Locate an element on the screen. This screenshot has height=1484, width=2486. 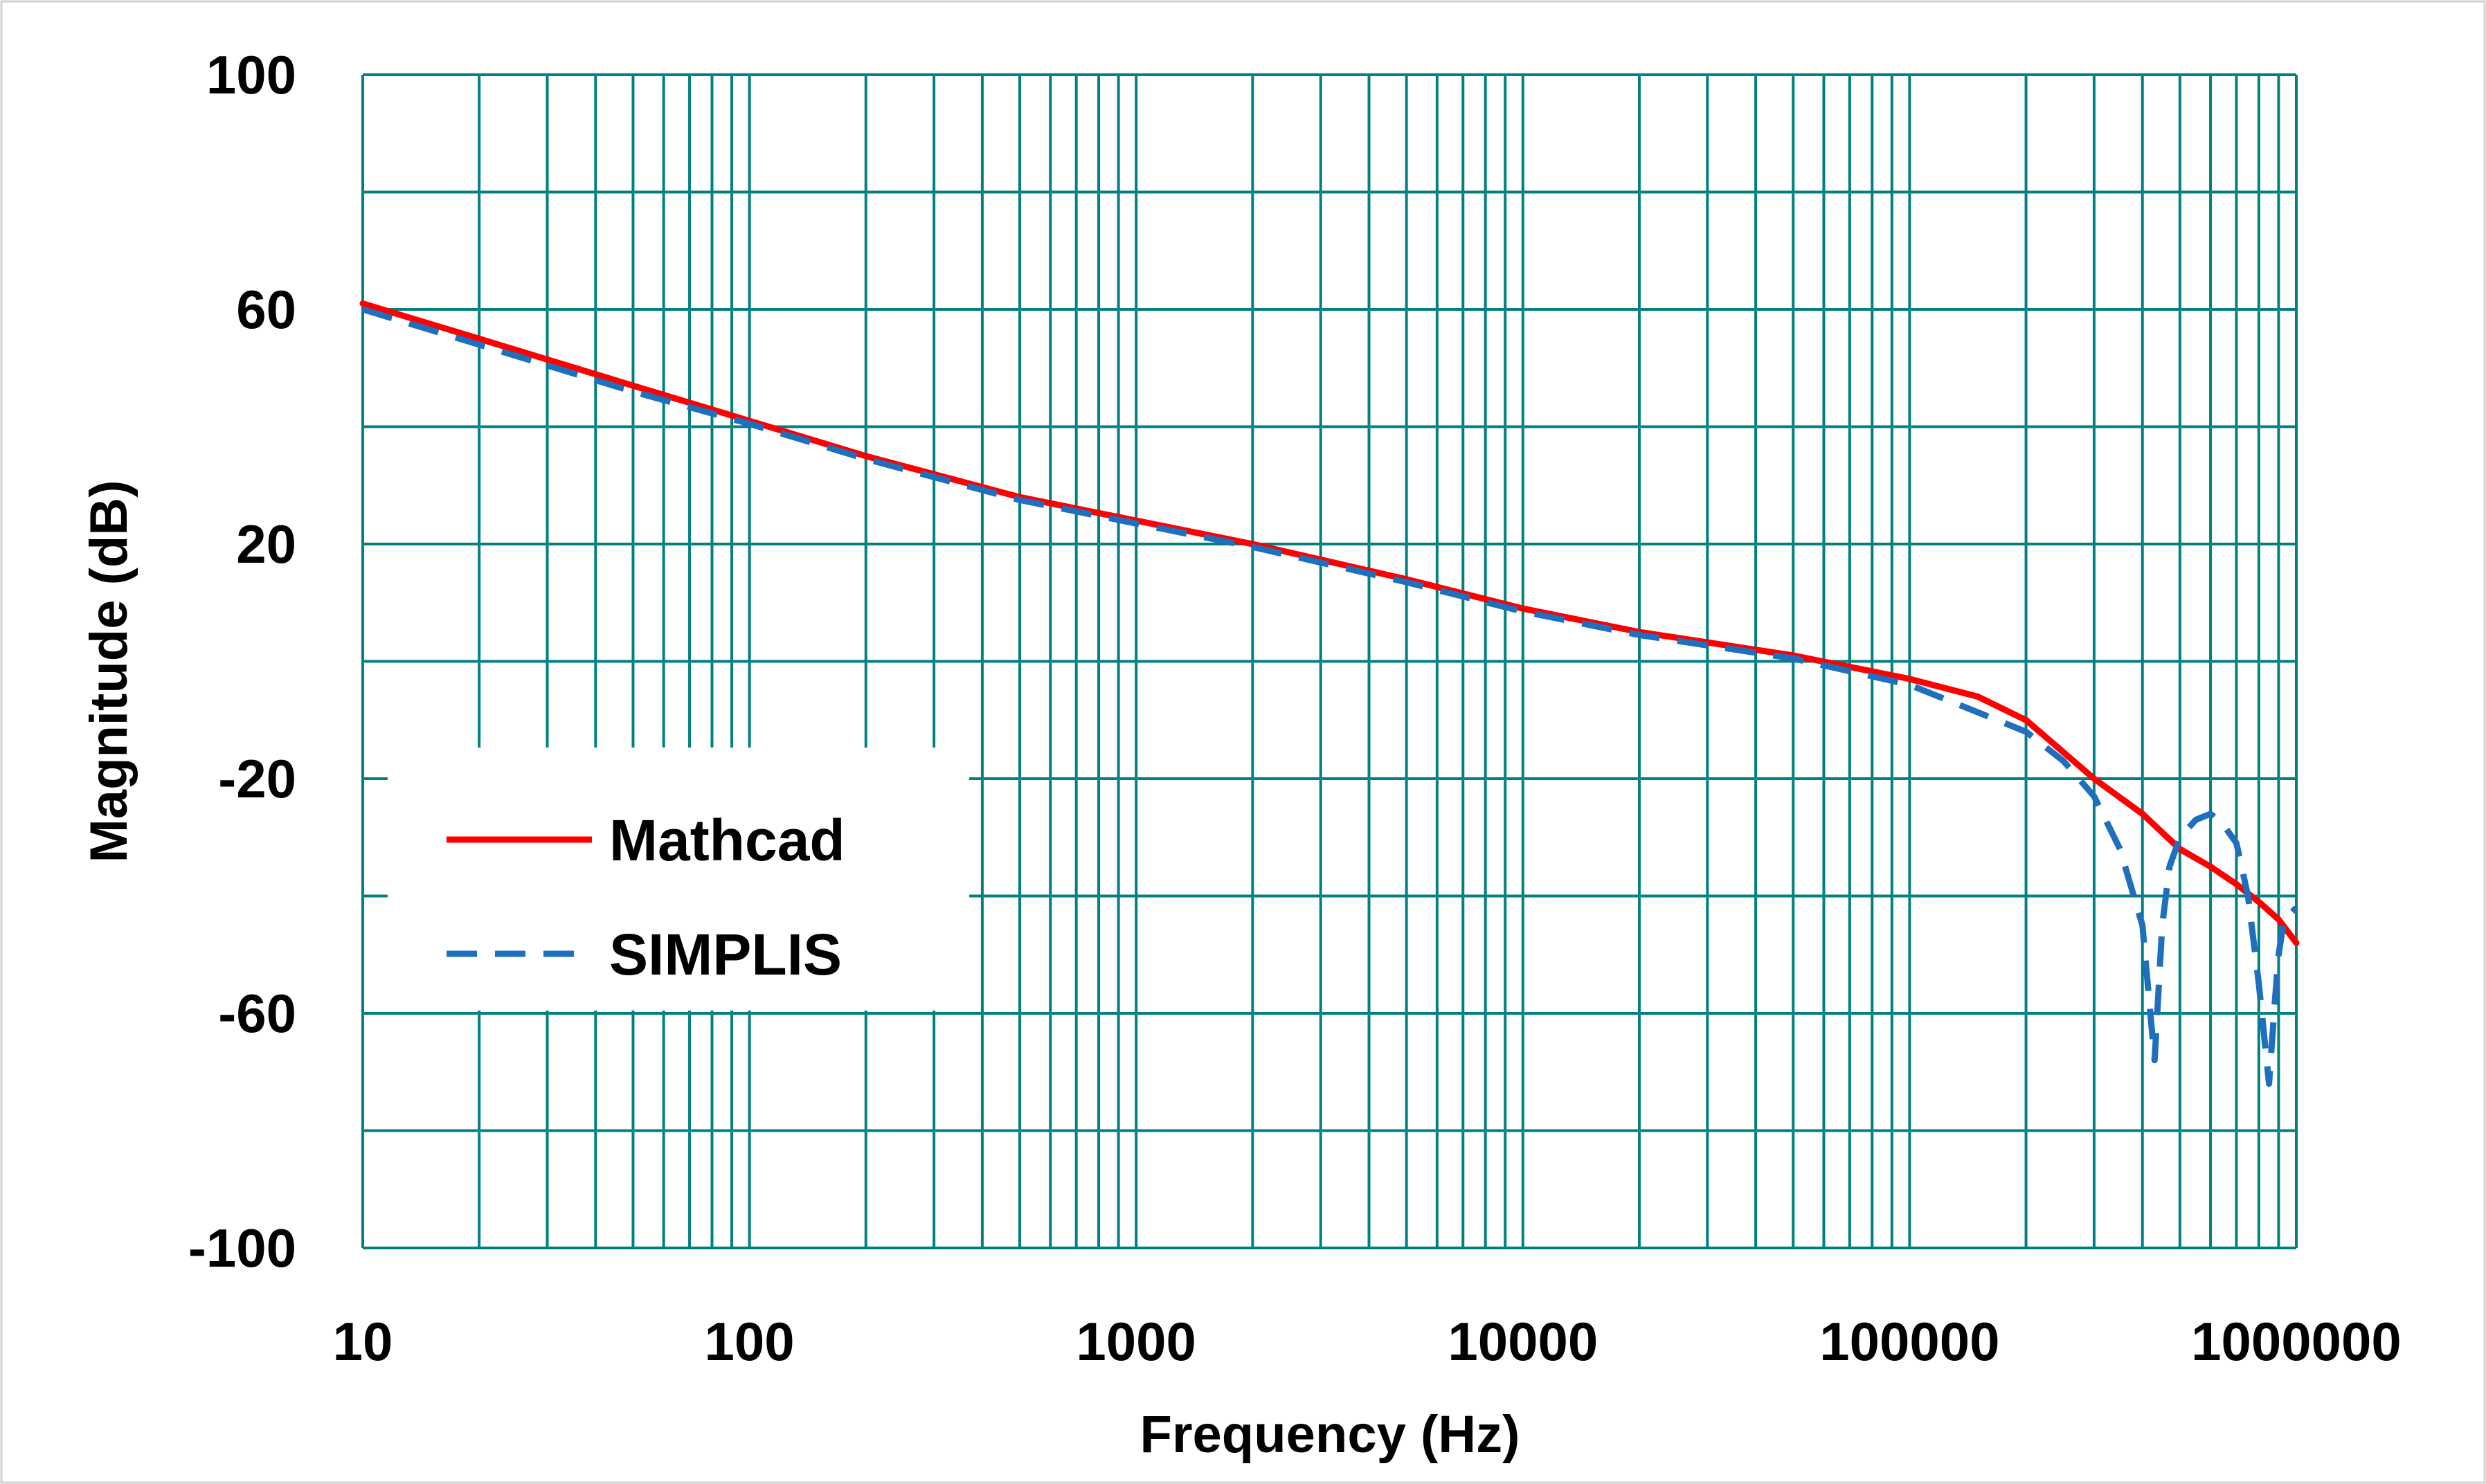
legend: Mathcad SIMPLIS is located at coordinates (678, 879).